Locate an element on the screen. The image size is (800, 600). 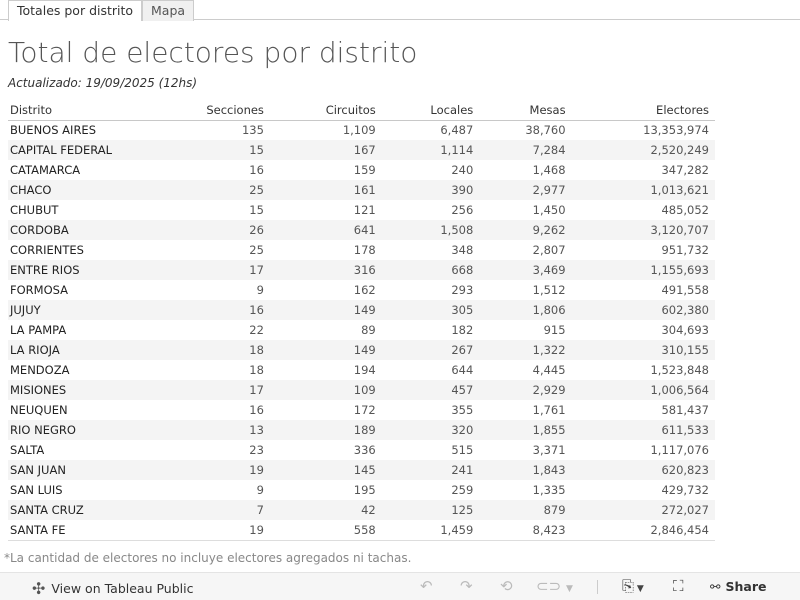
column-header-electores: Electores is located at coordinates (643, 111).